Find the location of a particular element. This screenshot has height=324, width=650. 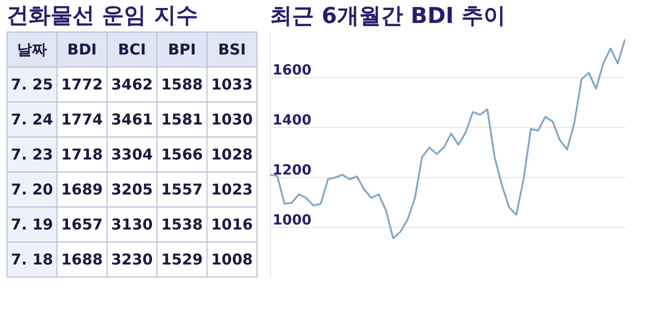

chart-title: 최근 6개월간 BDI 추이 is located at coordinates (388, 16).